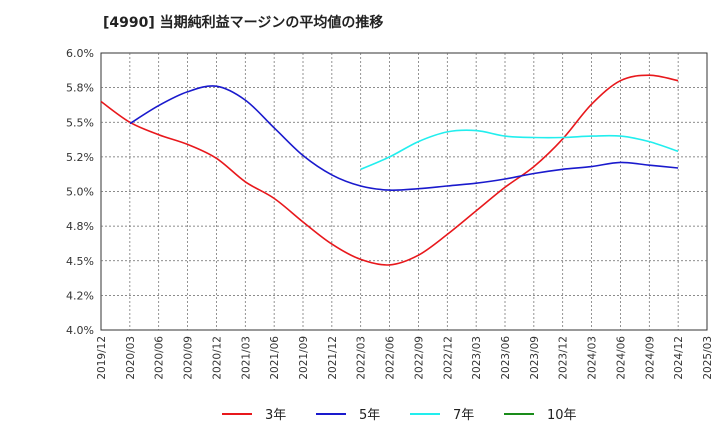 The height and width of the screenshot is (440, 720). I want to click on legend-label: 5年, so click(369, 415).